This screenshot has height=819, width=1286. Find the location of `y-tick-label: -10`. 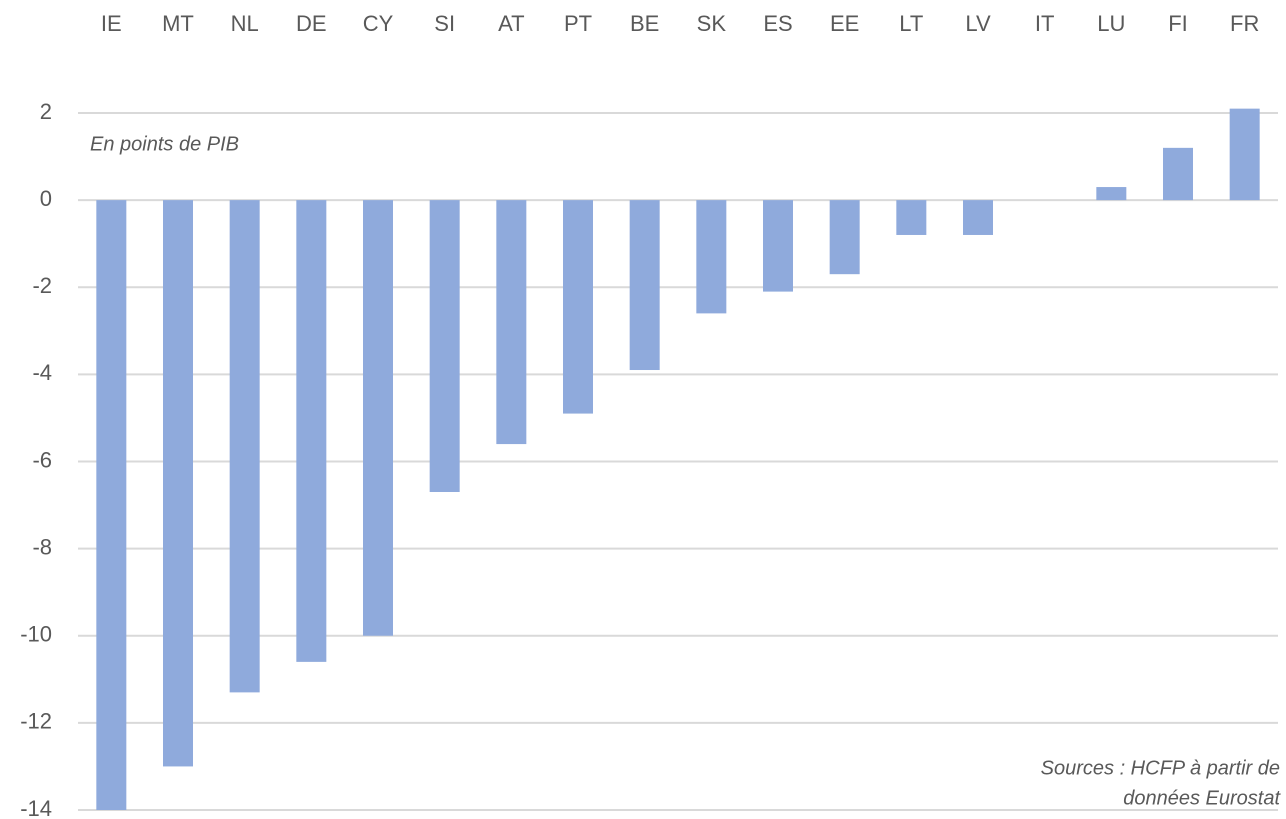

y-tick-label: -10 is located at coordinates (36, 634).